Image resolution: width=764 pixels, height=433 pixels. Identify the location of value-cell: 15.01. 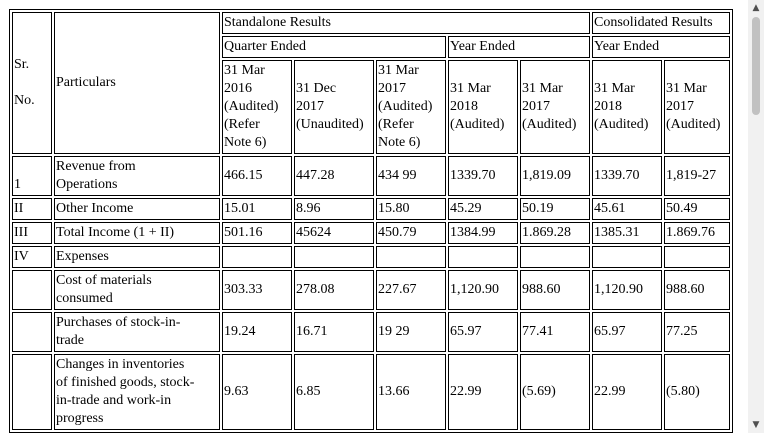
(257, 209).